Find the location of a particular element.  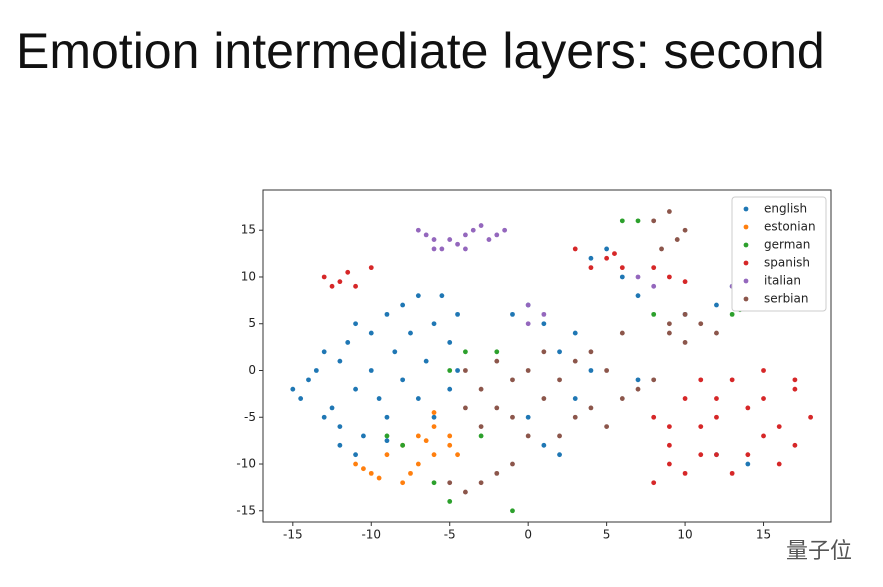

legend-label: english is located at coordinates (785, 209).